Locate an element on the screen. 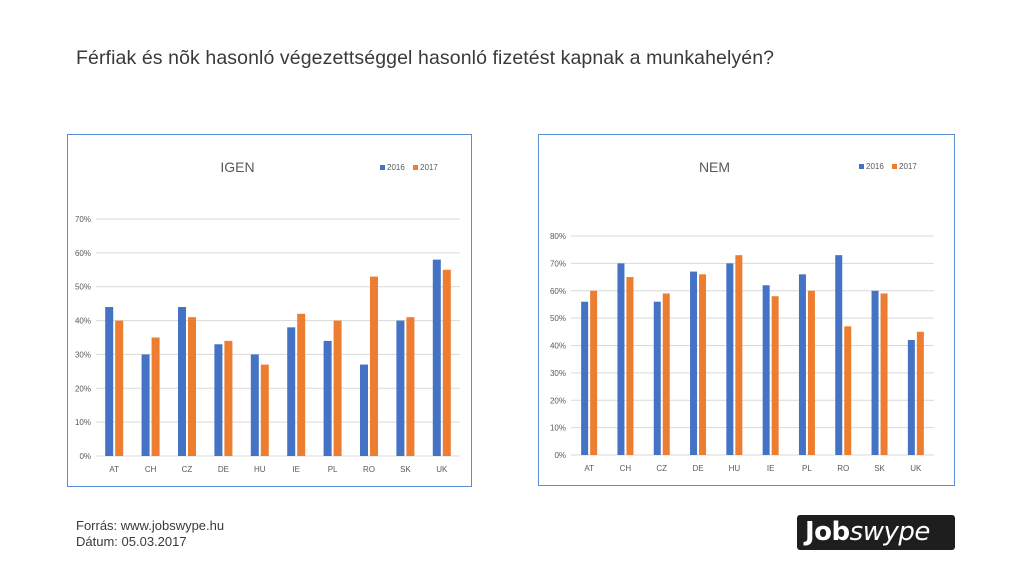 This screenshot has width=1024, height=576. igen-bar-2016-pl is located at coordinates (327, 398).